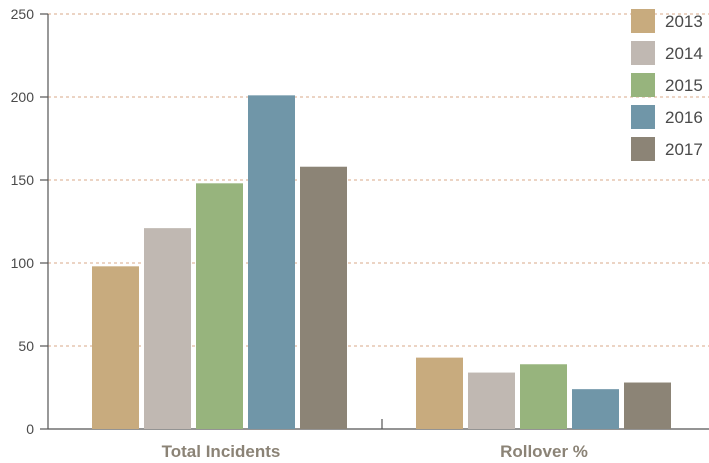 The image size is (709, 463). Describe the element at coordinates (30, 429) in the screenshot. I see `y-tick-label: 0` at that location.